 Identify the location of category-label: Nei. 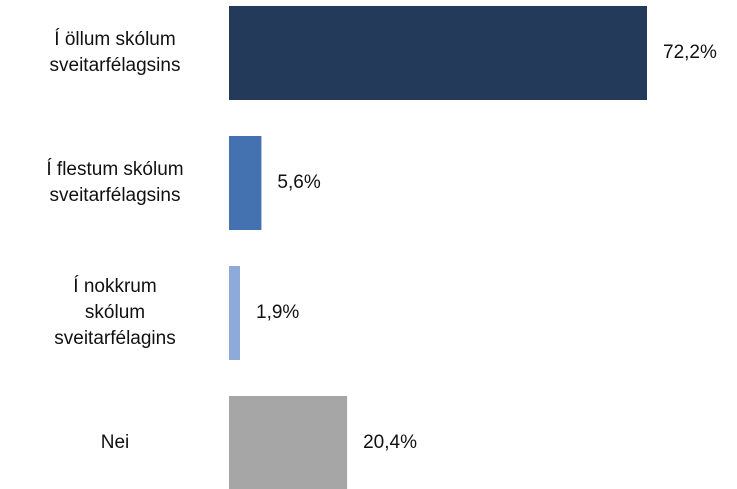
(115, 442).